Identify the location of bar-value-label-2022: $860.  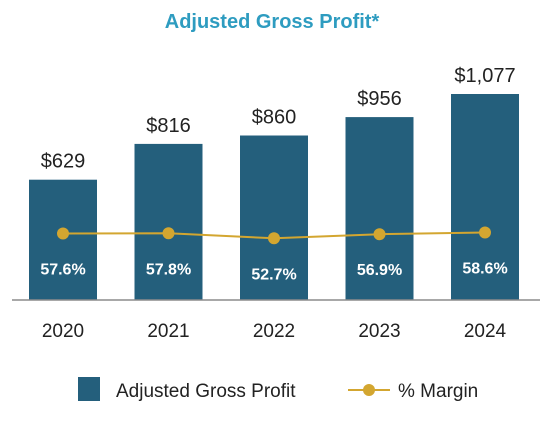
(274, 118).